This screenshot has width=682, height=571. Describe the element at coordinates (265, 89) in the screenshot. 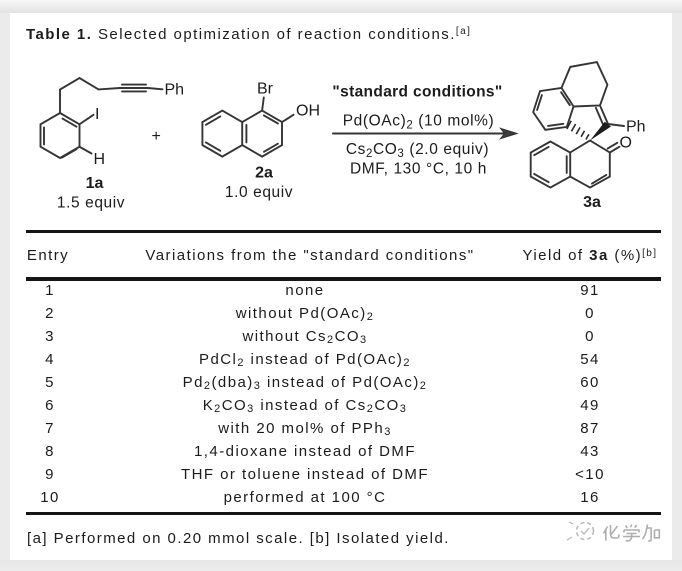

I see `svg-text: Br` at that location.